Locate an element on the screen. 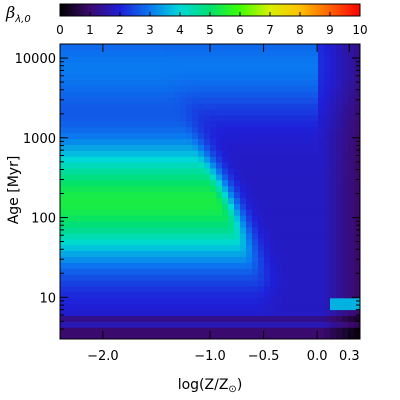  y-tick-label: 100 is located at coordinates (43, 219).